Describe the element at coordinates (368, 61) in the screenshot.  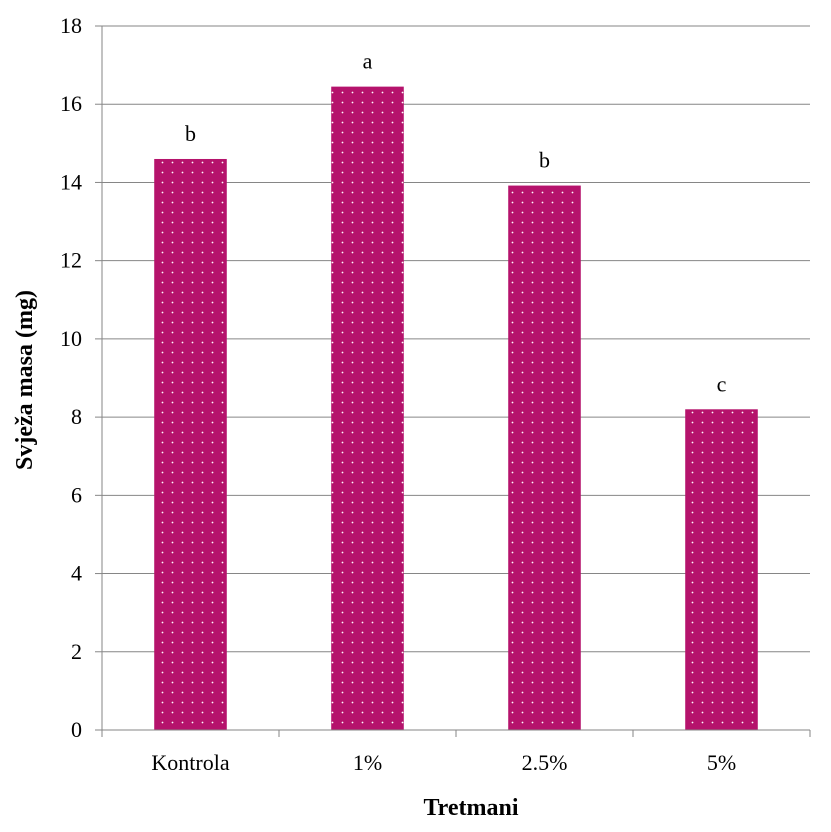
I see `bar-significance-label: a` at that location.